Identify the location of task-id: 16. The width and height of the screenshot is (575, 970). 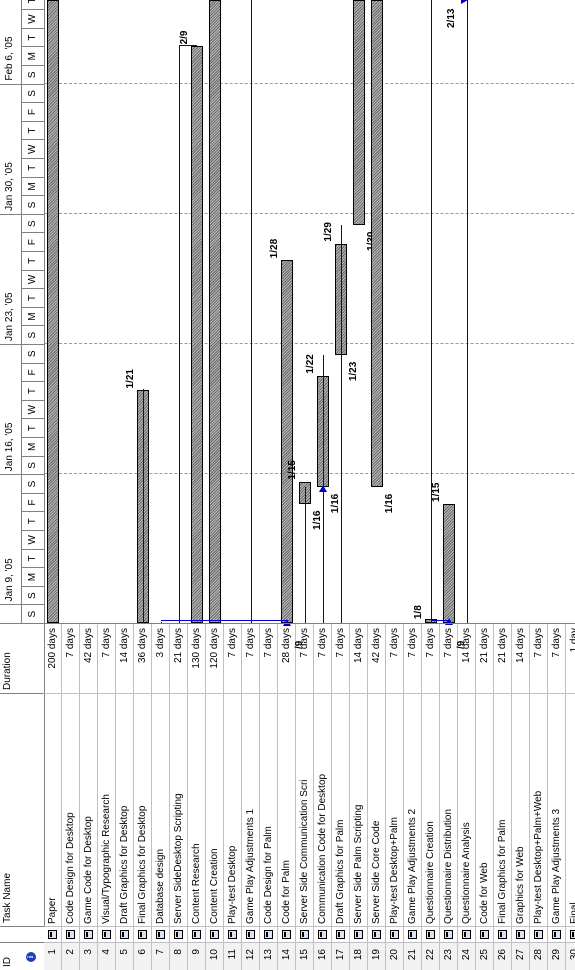
(323, 956).